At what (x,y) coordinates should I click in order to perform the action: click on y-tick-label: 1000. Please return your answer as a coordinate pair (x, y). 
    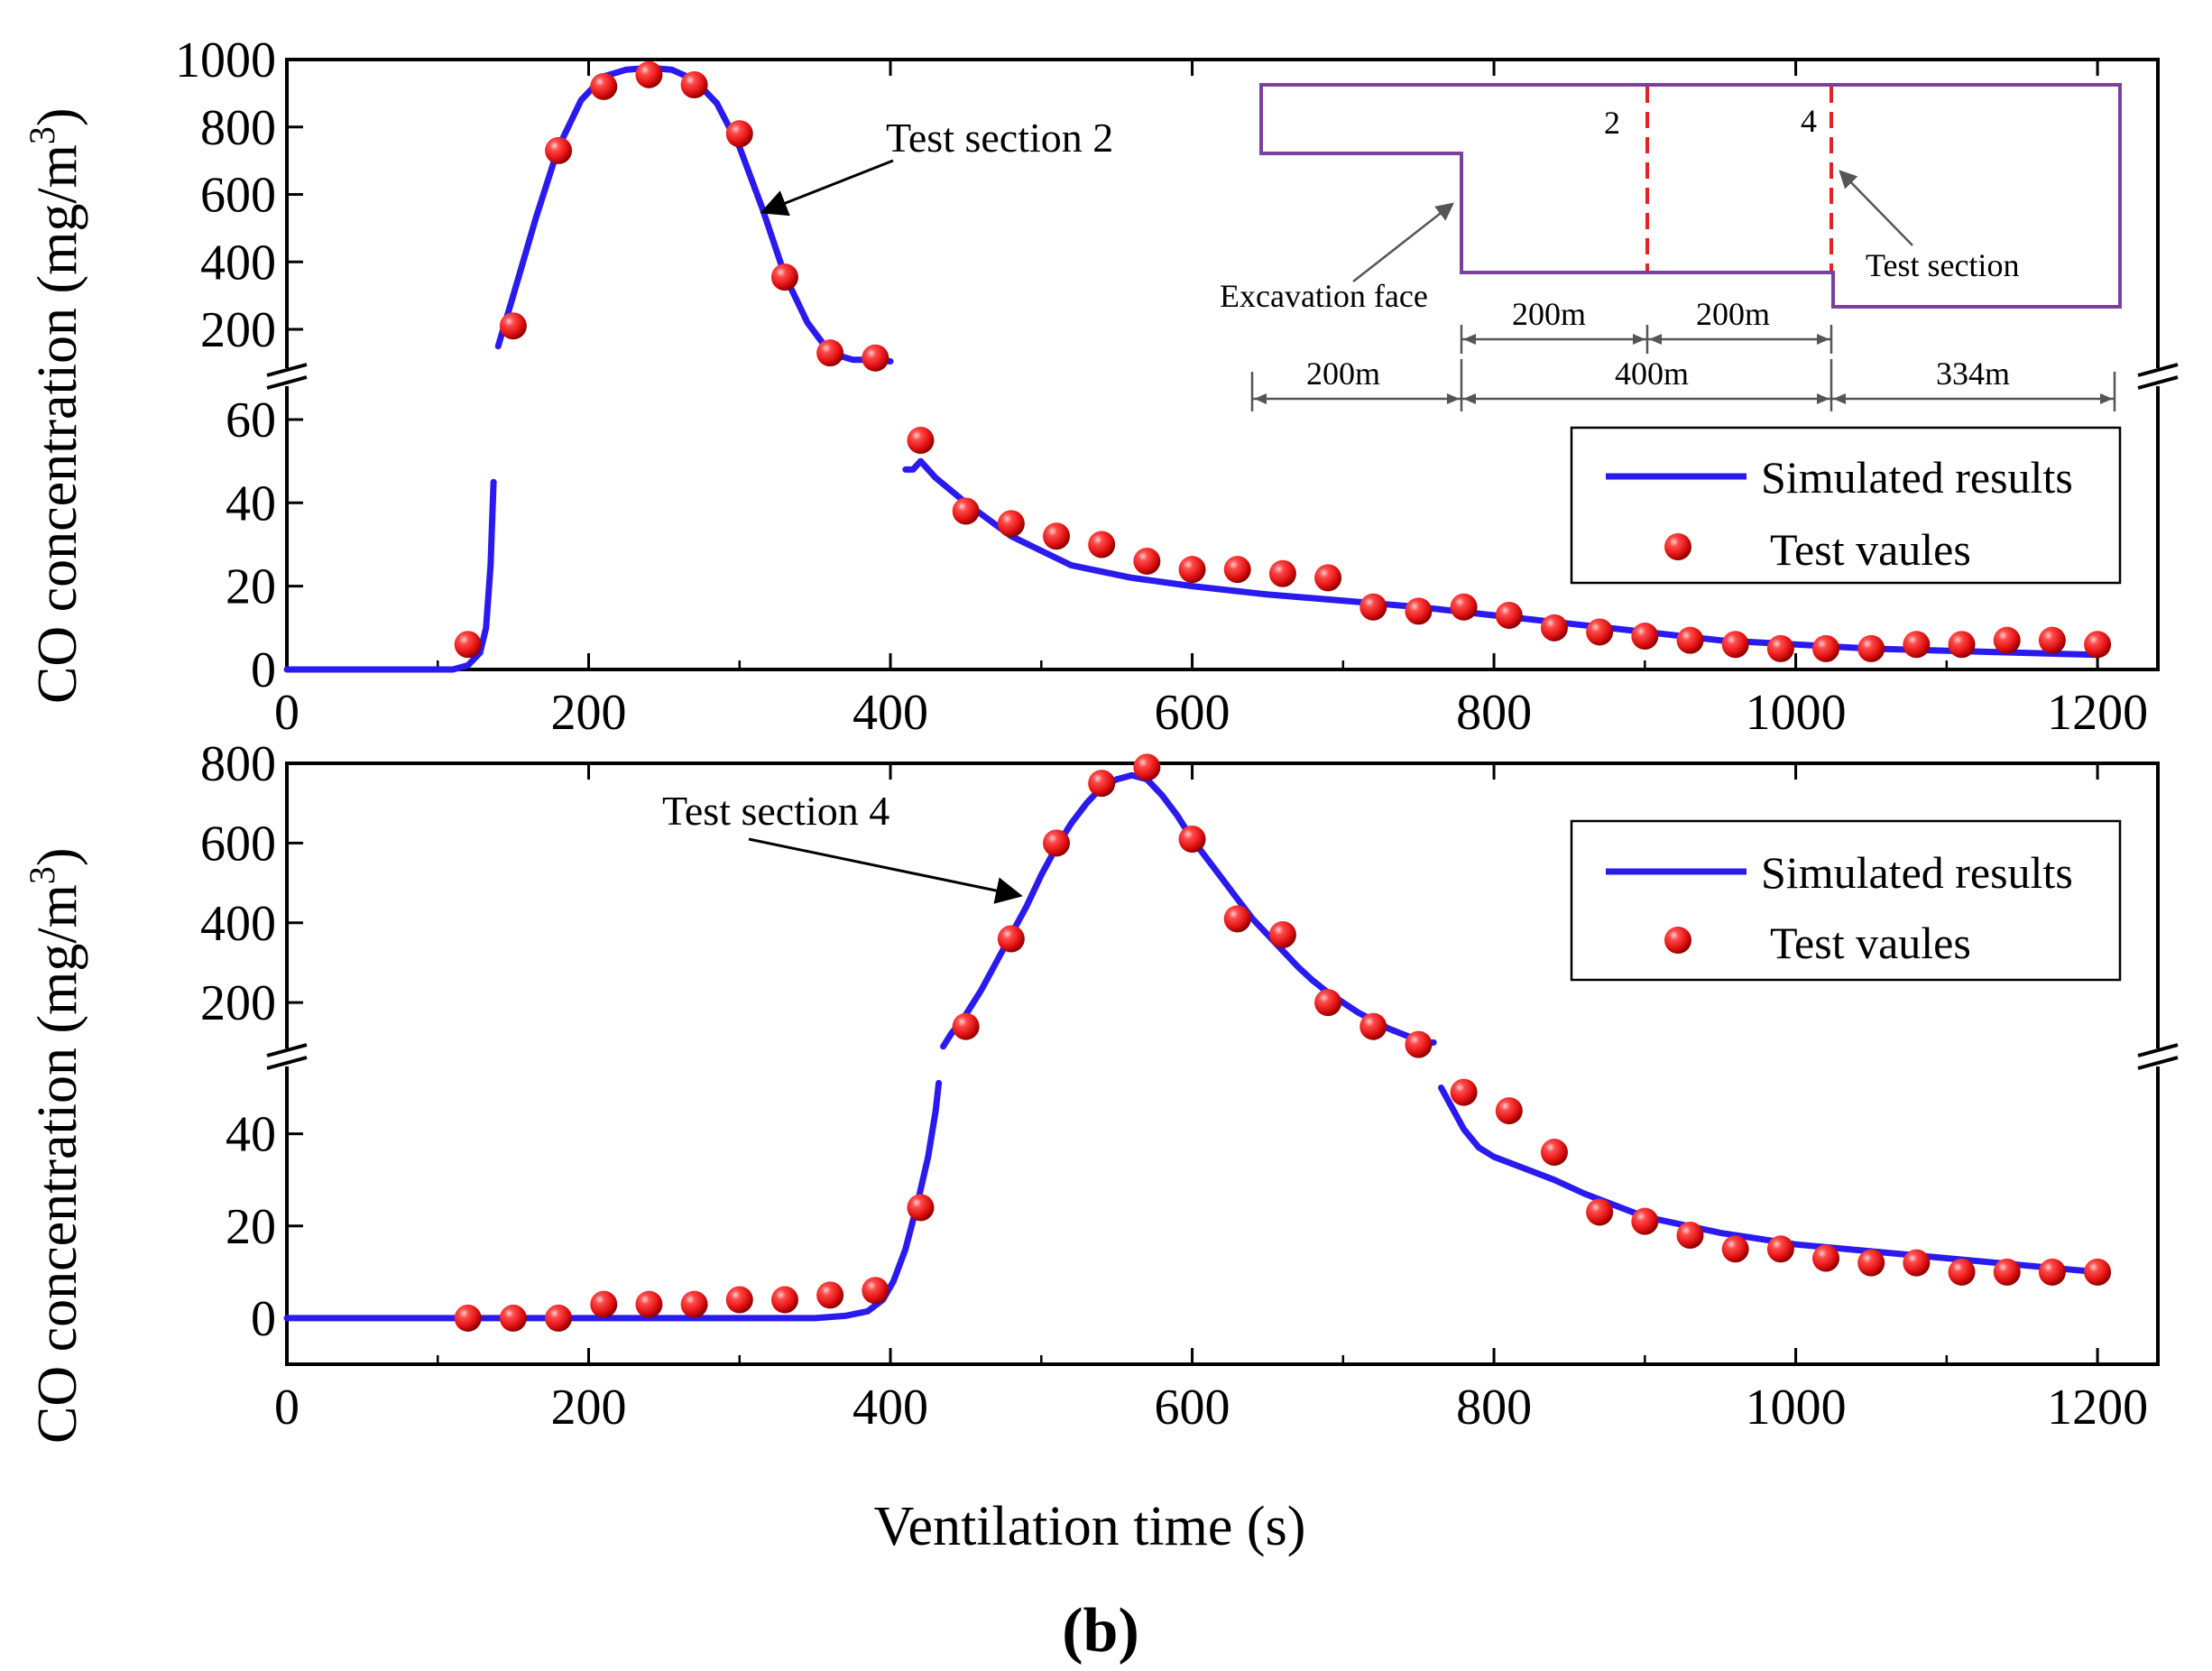
    Looking at the image, I should click on (225, 60).